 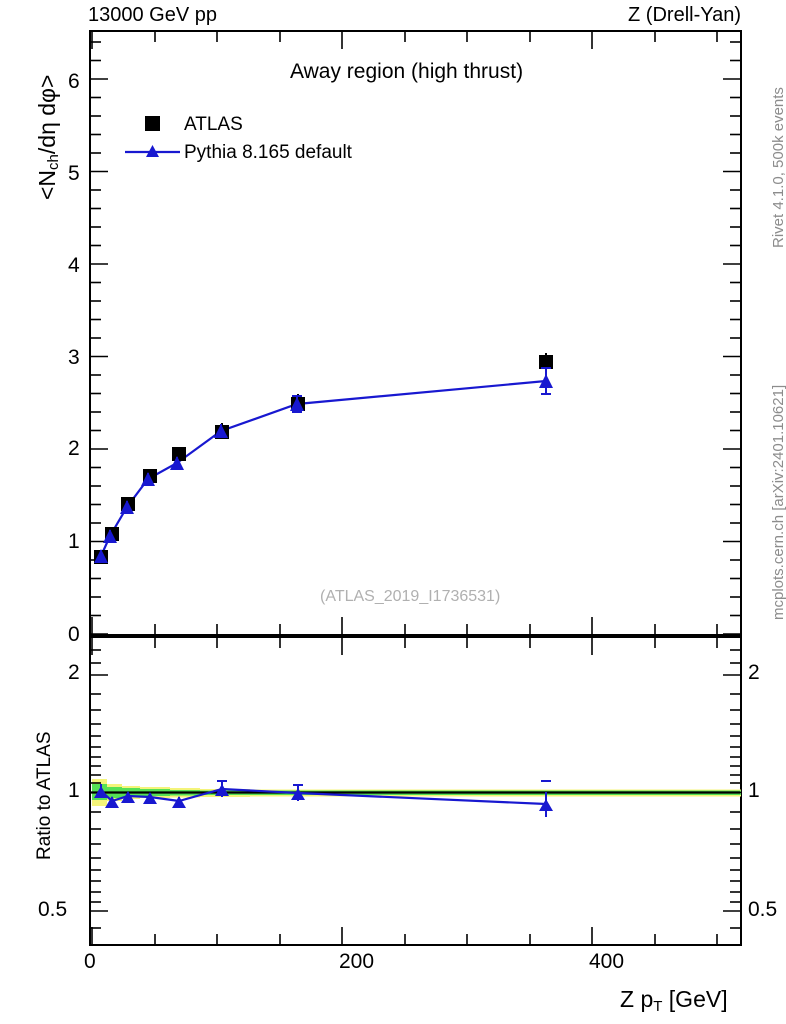 I want to click on legend-label-atlas: ATLAS, so click(x=213, y=124).